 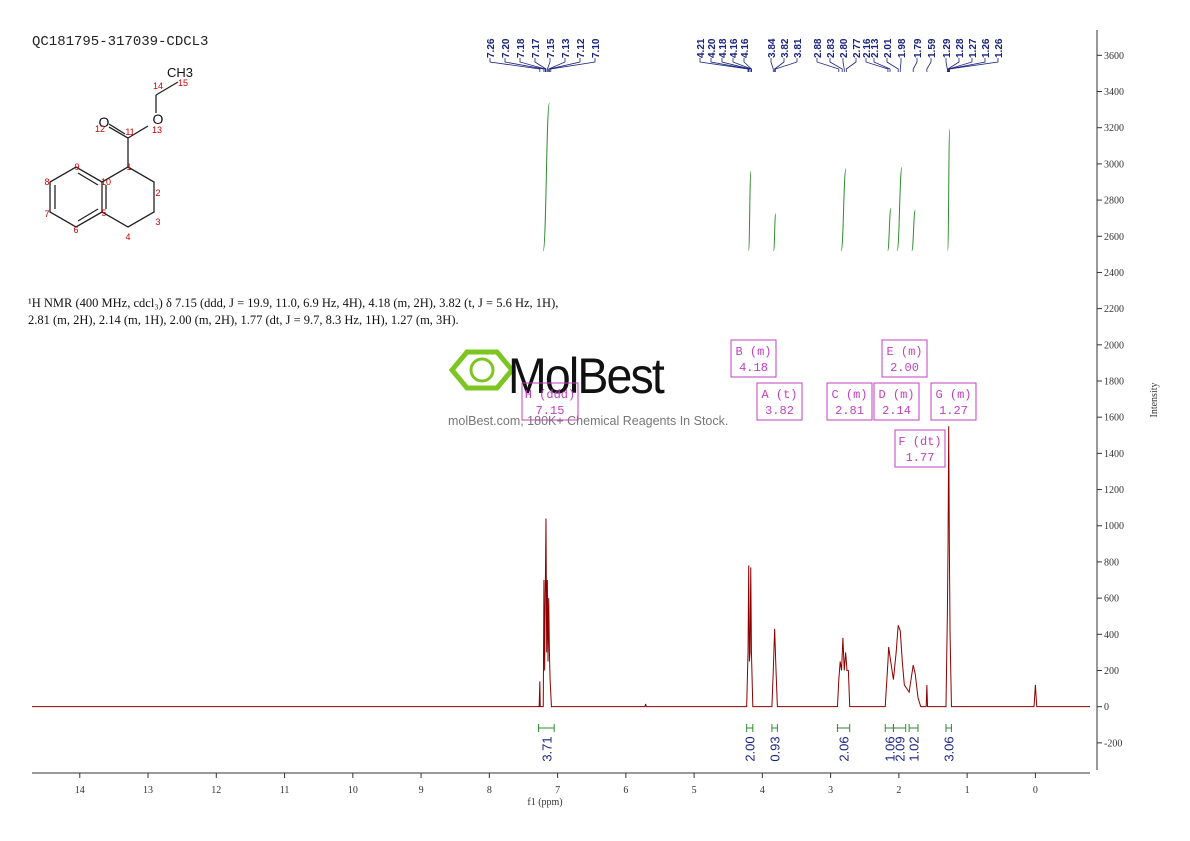 What do you see at coordinates (779, 395) in the screenshot?
I see `multiplet-name: A (t)` at bounding box center [779, 395].